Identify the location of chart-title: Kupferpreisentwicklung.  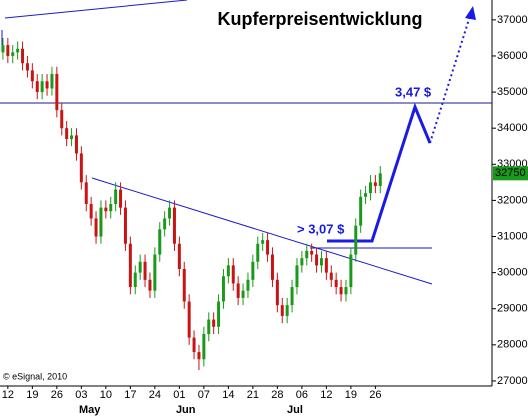
(319, 19).